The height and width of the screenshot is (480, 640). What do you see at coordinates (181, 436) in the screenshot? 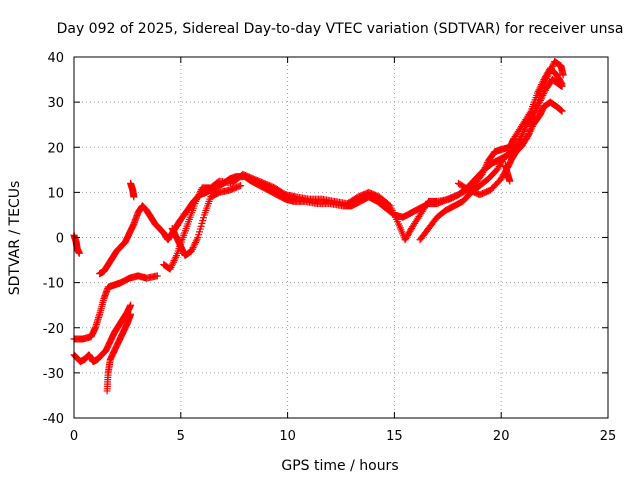
I see `x-tick-label: 5` at bounding box center [181, 436].